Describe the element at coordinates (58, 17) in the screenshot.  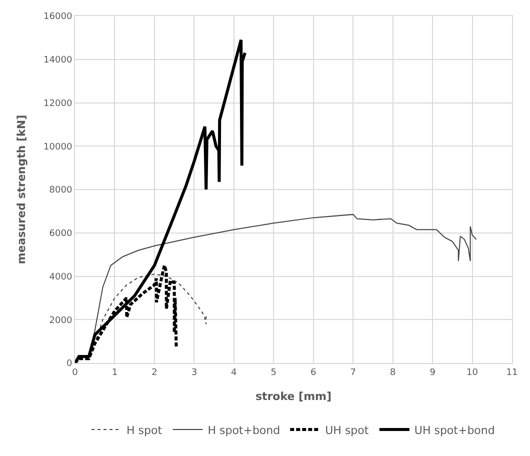
I see `y-tick-label: 16000` at that location.